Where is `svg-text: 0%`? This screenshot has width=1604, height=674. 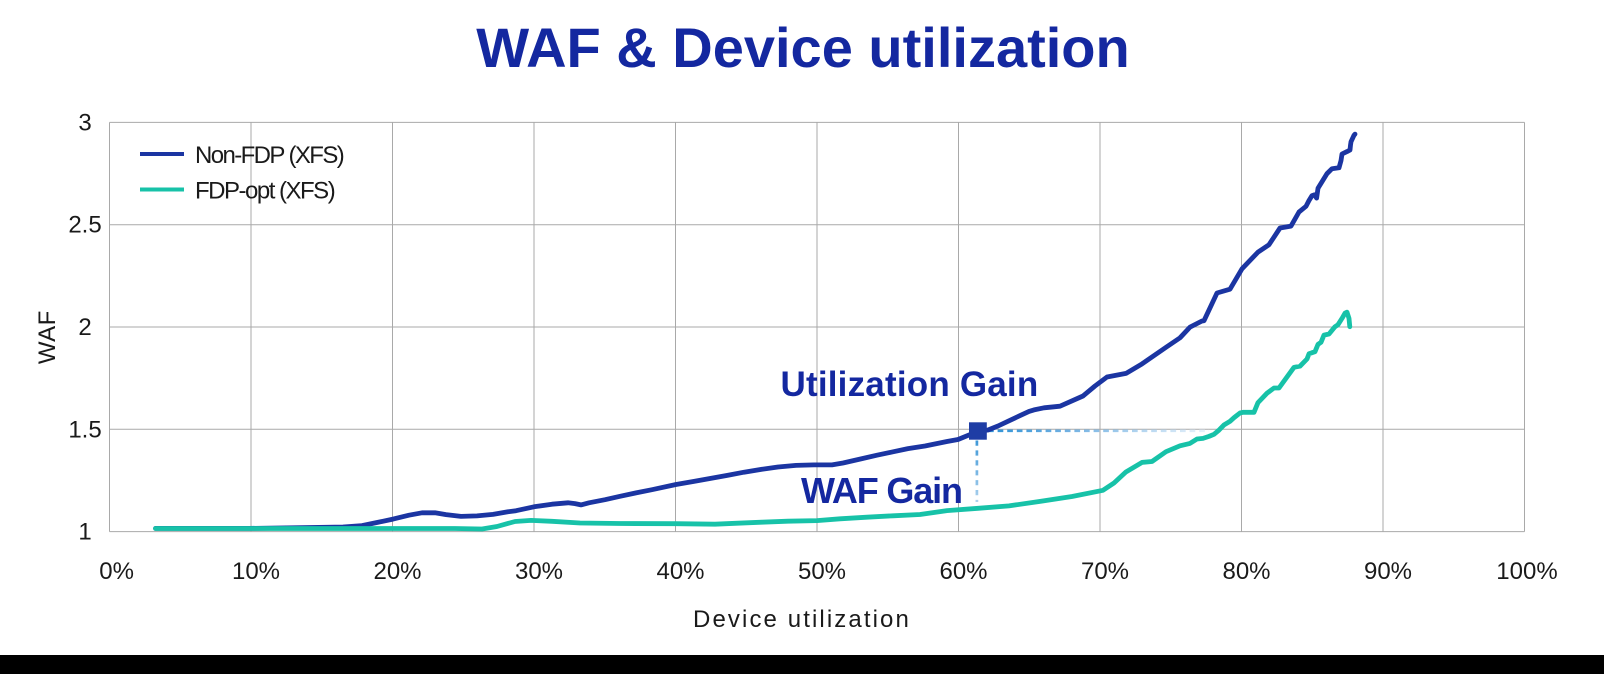 svg-text: 0% is located at coordinates (116, 571).